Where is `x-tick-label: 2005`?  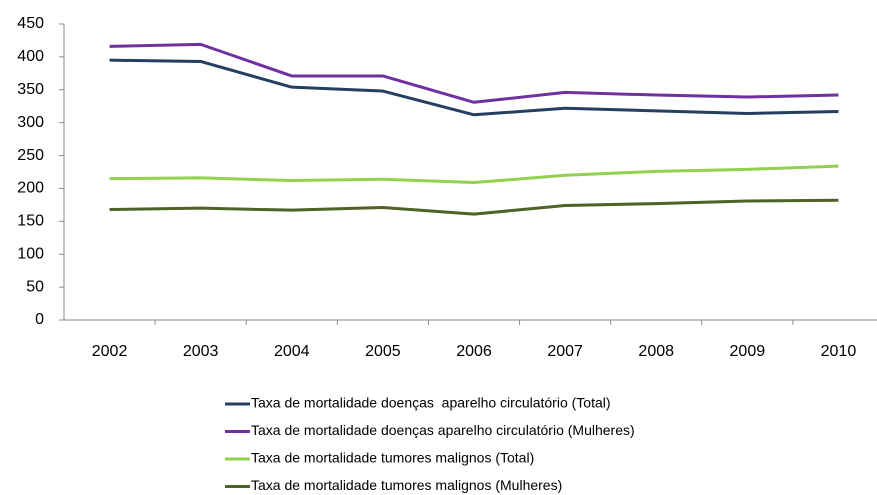
x-tick-label: 2005 is located at coordinates (383, 351).